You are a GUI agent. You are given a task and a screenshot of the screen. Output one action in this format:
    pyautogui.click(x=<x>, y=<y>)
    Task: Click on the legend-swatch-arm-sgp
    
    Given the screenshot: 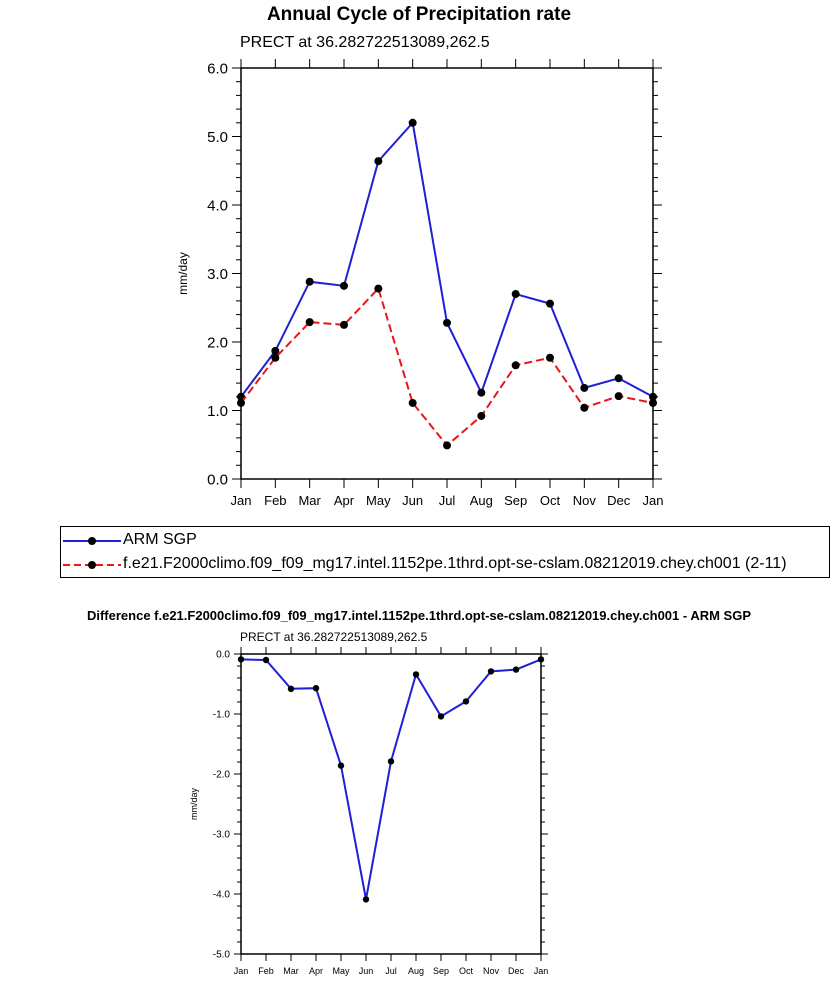 What is the action you would take?
    pyautogui.click(x=92, y=541)
    